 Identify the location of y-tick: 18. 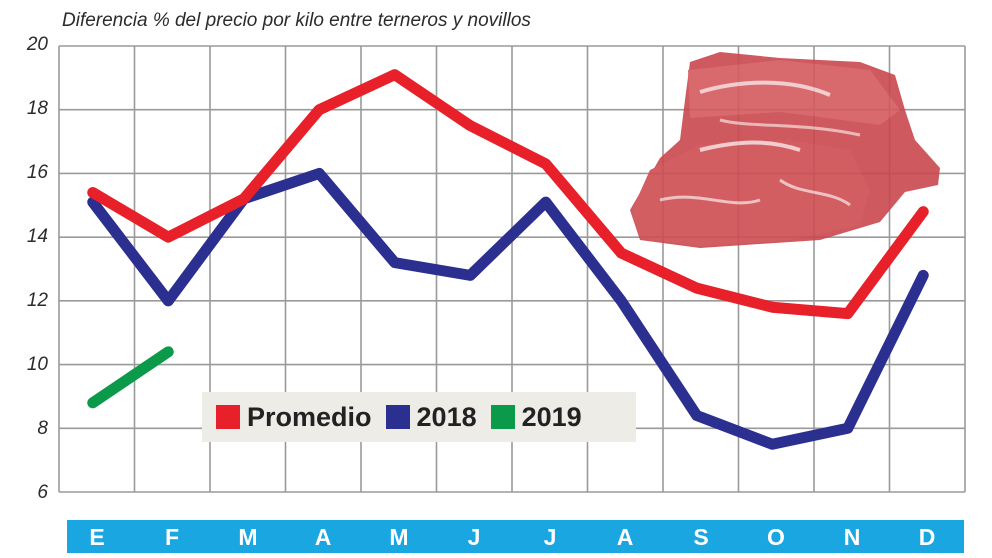
(37, 108).